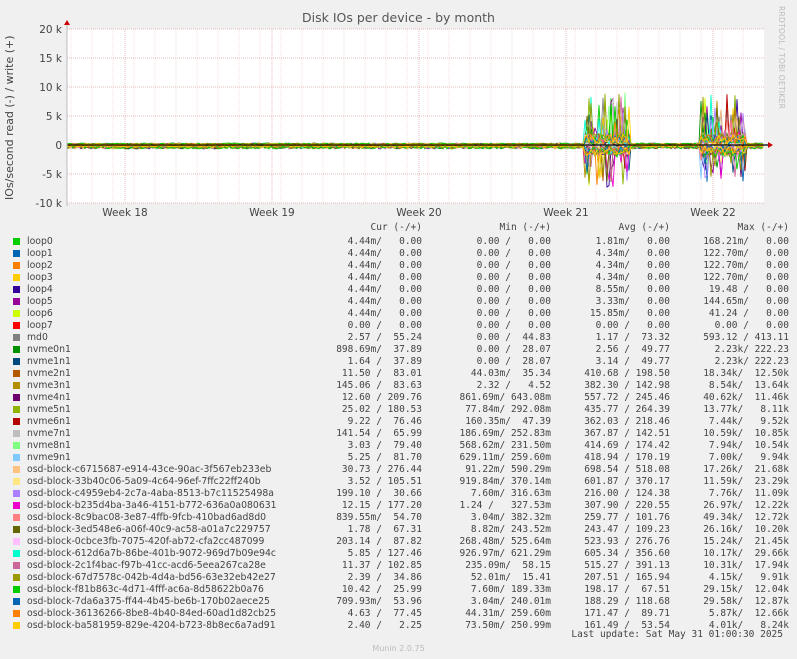 Image resolution: width=797 pixels, height=659 pixels. I want to click on legend-max: 4.15k/ 9.91k, so click(748, 577).